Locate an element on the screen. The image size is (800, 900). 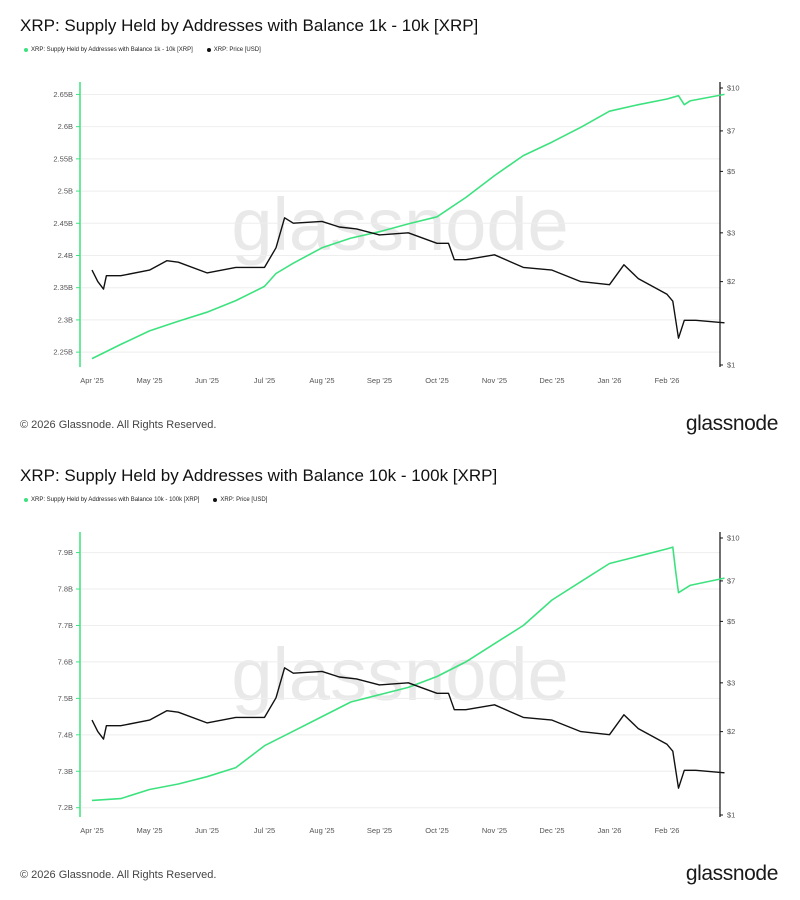
left-axis-tick-label: 7.2B is located at coordinates (65, 807).